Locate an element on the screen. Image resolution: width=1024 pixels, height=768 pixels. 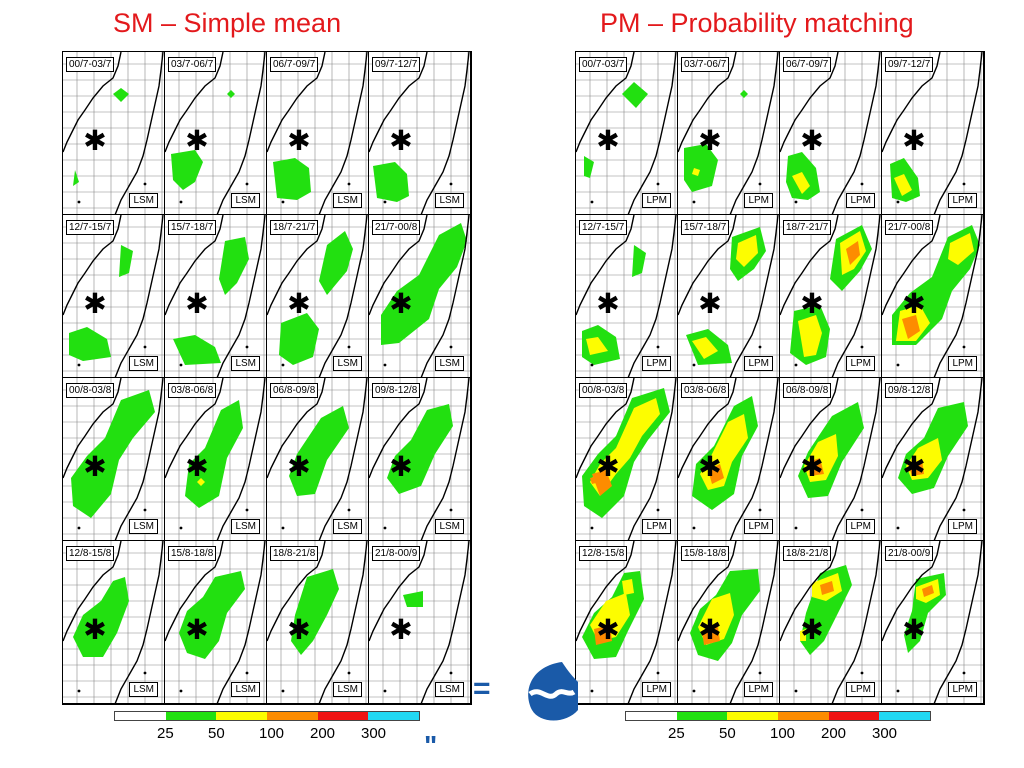
panel-title-simple-mean: SM – Simple mean is located at coordinates (227, 23).